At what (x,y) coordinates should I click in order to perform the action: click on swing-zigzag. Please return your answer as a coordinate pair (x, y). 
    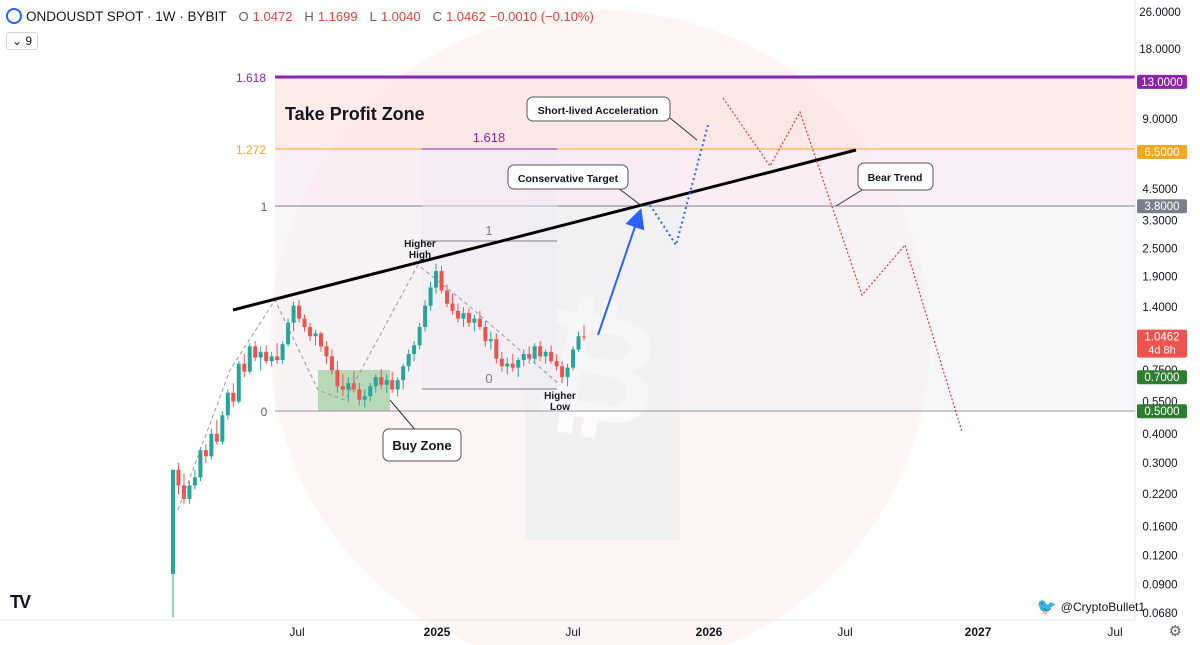
    Looking at the image, I should click on (369, 387).